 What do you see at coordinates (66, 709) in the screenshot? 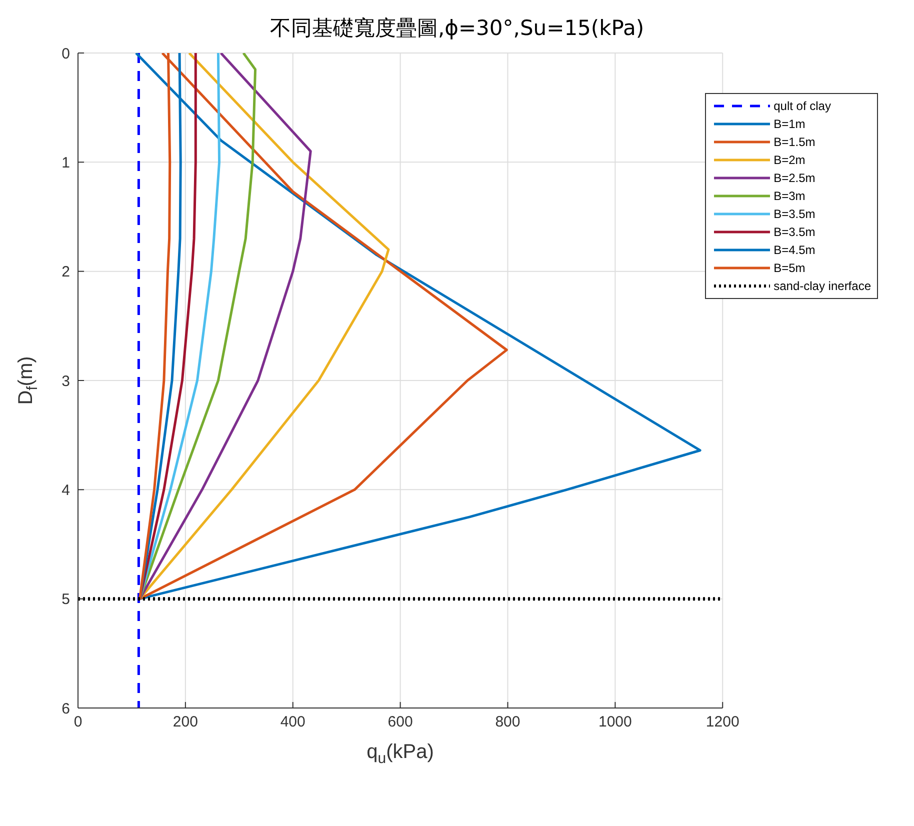
I see `y-tick-label: 6` at bounding box center [66, 709].